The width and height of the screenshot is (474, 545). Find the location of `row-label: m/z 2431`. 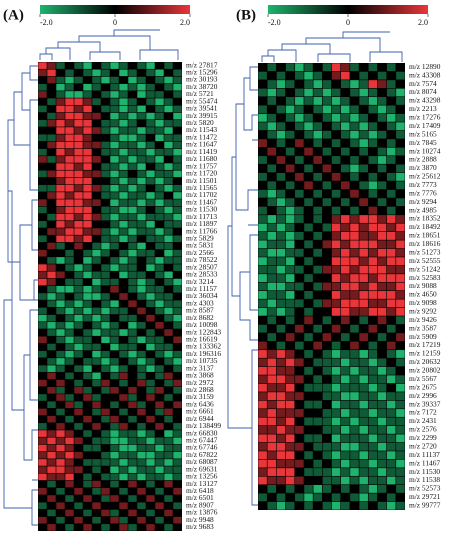

row-label: m/z 2431 is located at coordinates (423, 420).